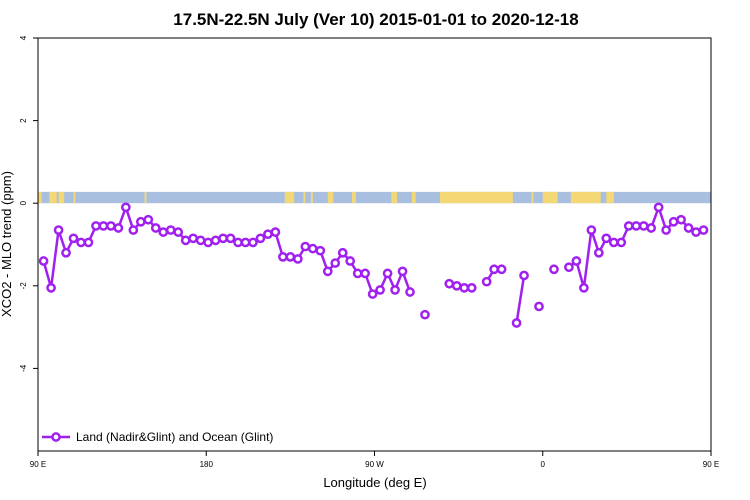  I want to click on legend-label: Land (Nadir&Glint) and Ocean (Glint), so click(174, 437).